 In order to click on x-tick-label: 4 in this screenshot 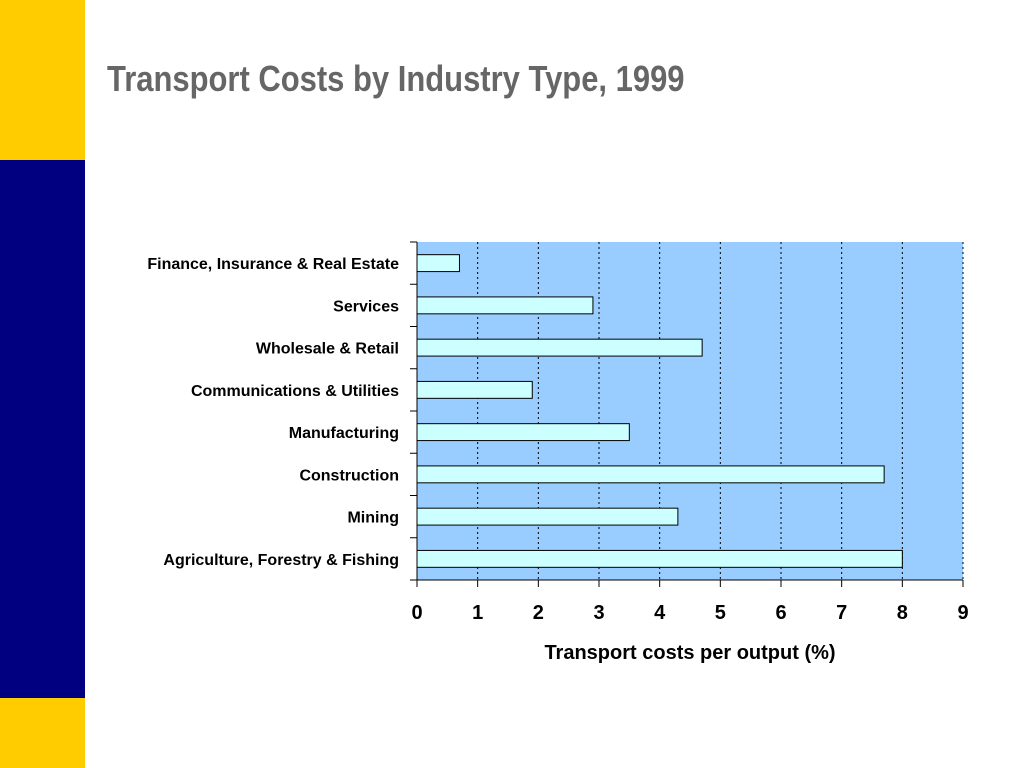, I will do `click(660, 613)`.